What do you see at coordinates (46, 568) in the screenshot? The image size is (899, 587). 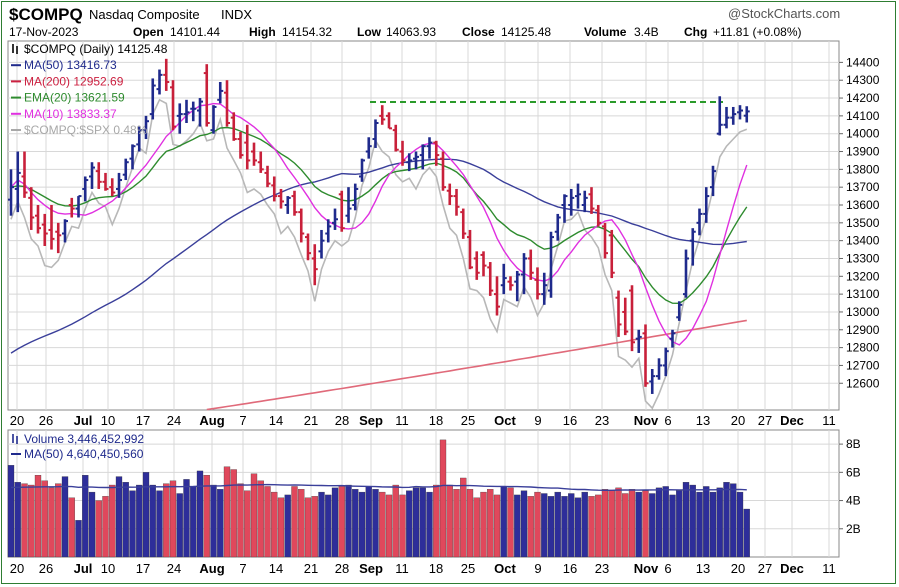 I see `x-tick-label-volume: 26` at bounding box center [46, 568].